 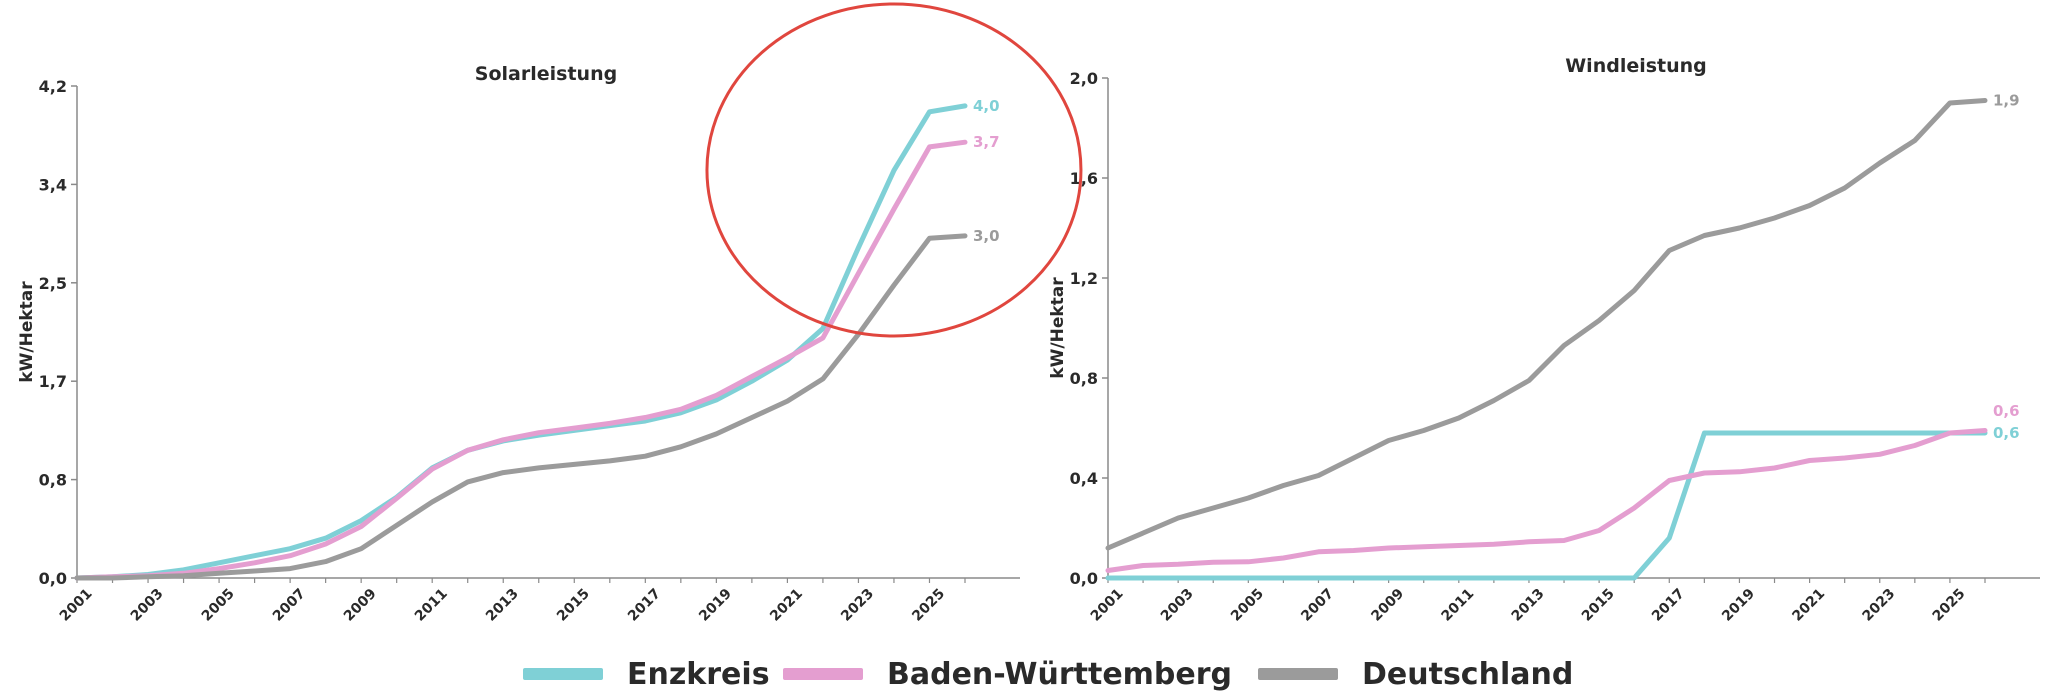 What do you see at coordinates (53, 86) in the screenshot?
I see `y-tick-label: 4,2` at bounding box center [53, 86].